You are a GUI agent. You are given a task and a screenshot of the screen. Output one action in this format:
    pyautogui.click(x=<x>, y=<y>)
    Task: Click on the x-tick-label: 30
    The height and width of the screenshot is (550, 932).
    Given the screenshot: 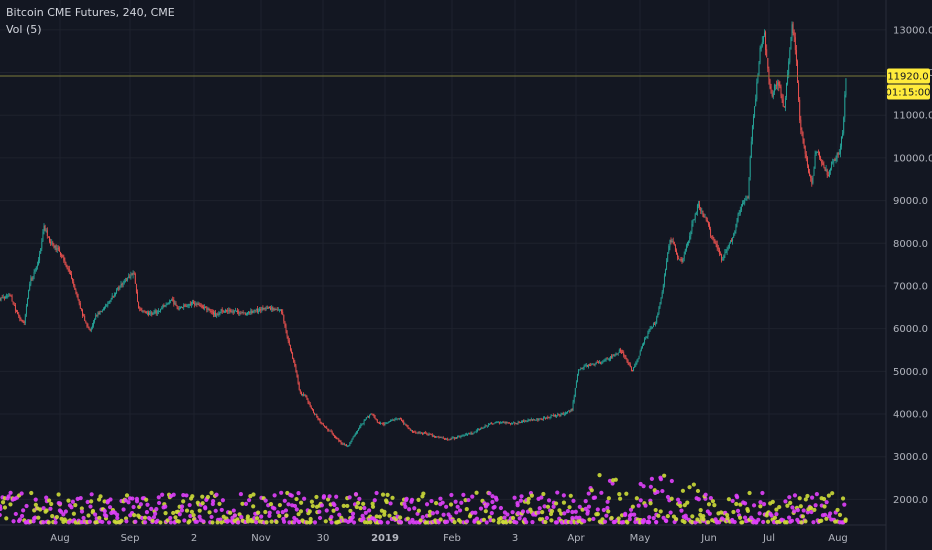 What is the action you would take?
    pyautogui.click(x=323, y=538)
    